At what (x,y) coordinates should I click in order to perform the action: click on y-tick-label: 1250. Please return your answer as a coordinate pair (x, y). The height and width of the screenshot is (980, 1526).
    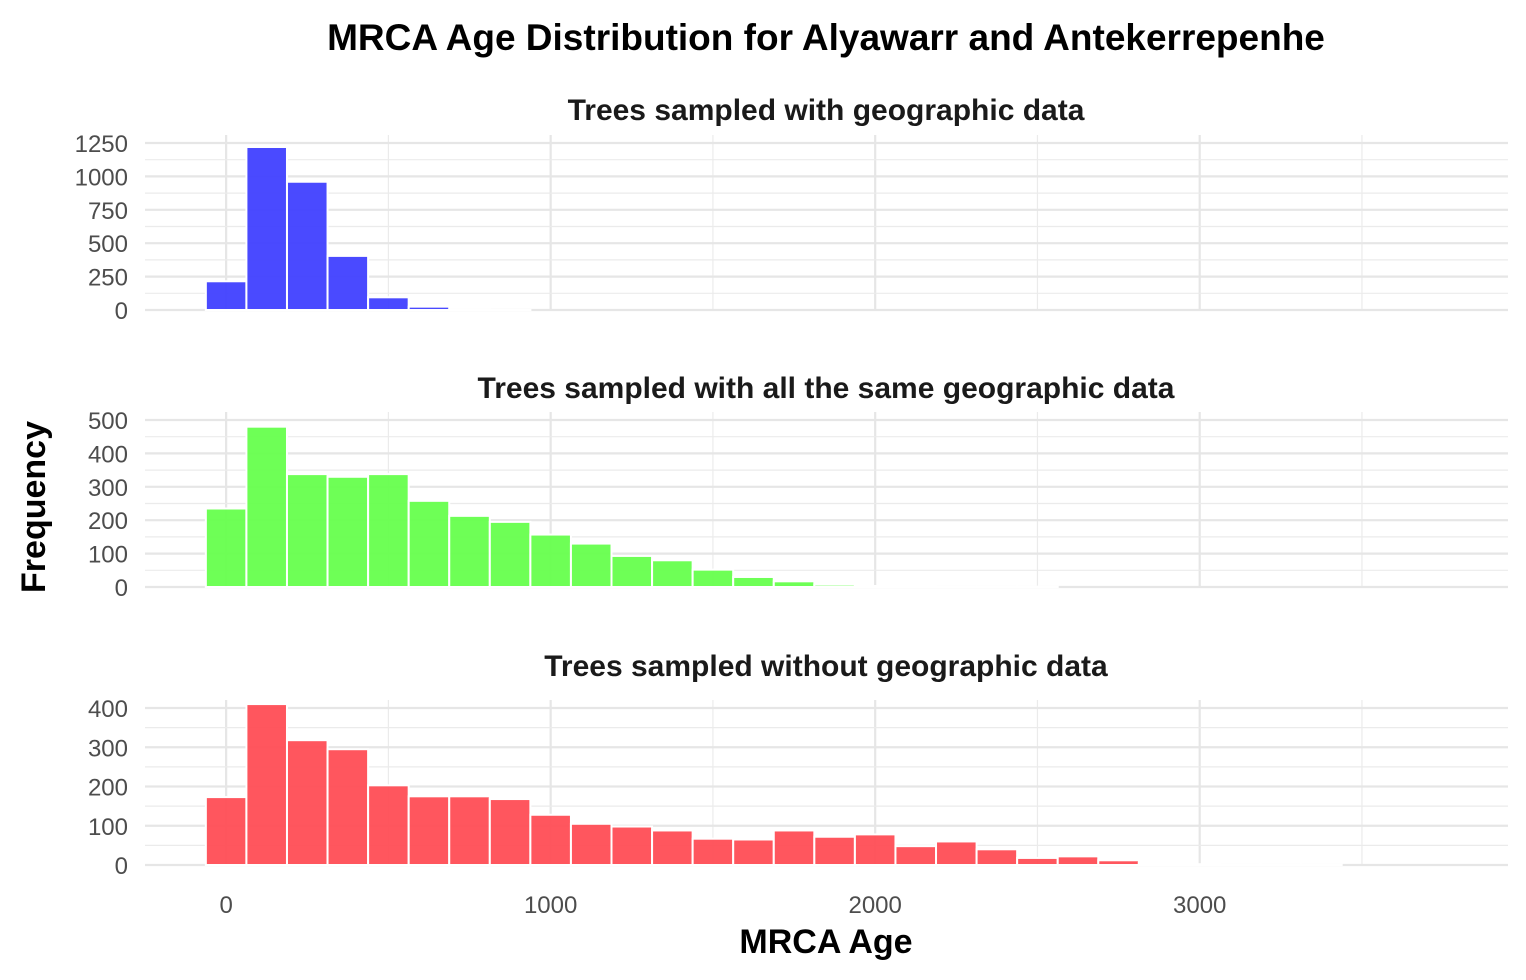
    Looking at the image, I should click on (101, 144).